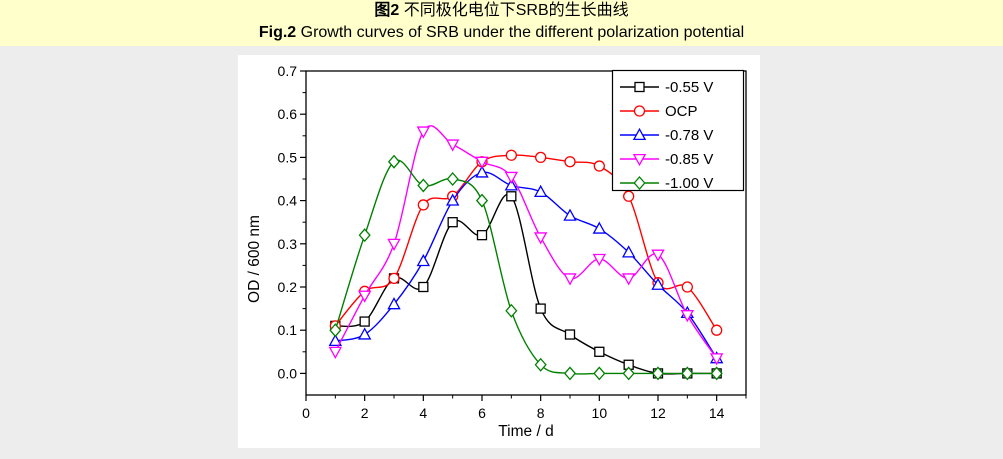 The image size is (1003, 459). I want to click on figure-title-zh: 图2 不同极化电位下SRB的生长曲线, so click(501, 11).